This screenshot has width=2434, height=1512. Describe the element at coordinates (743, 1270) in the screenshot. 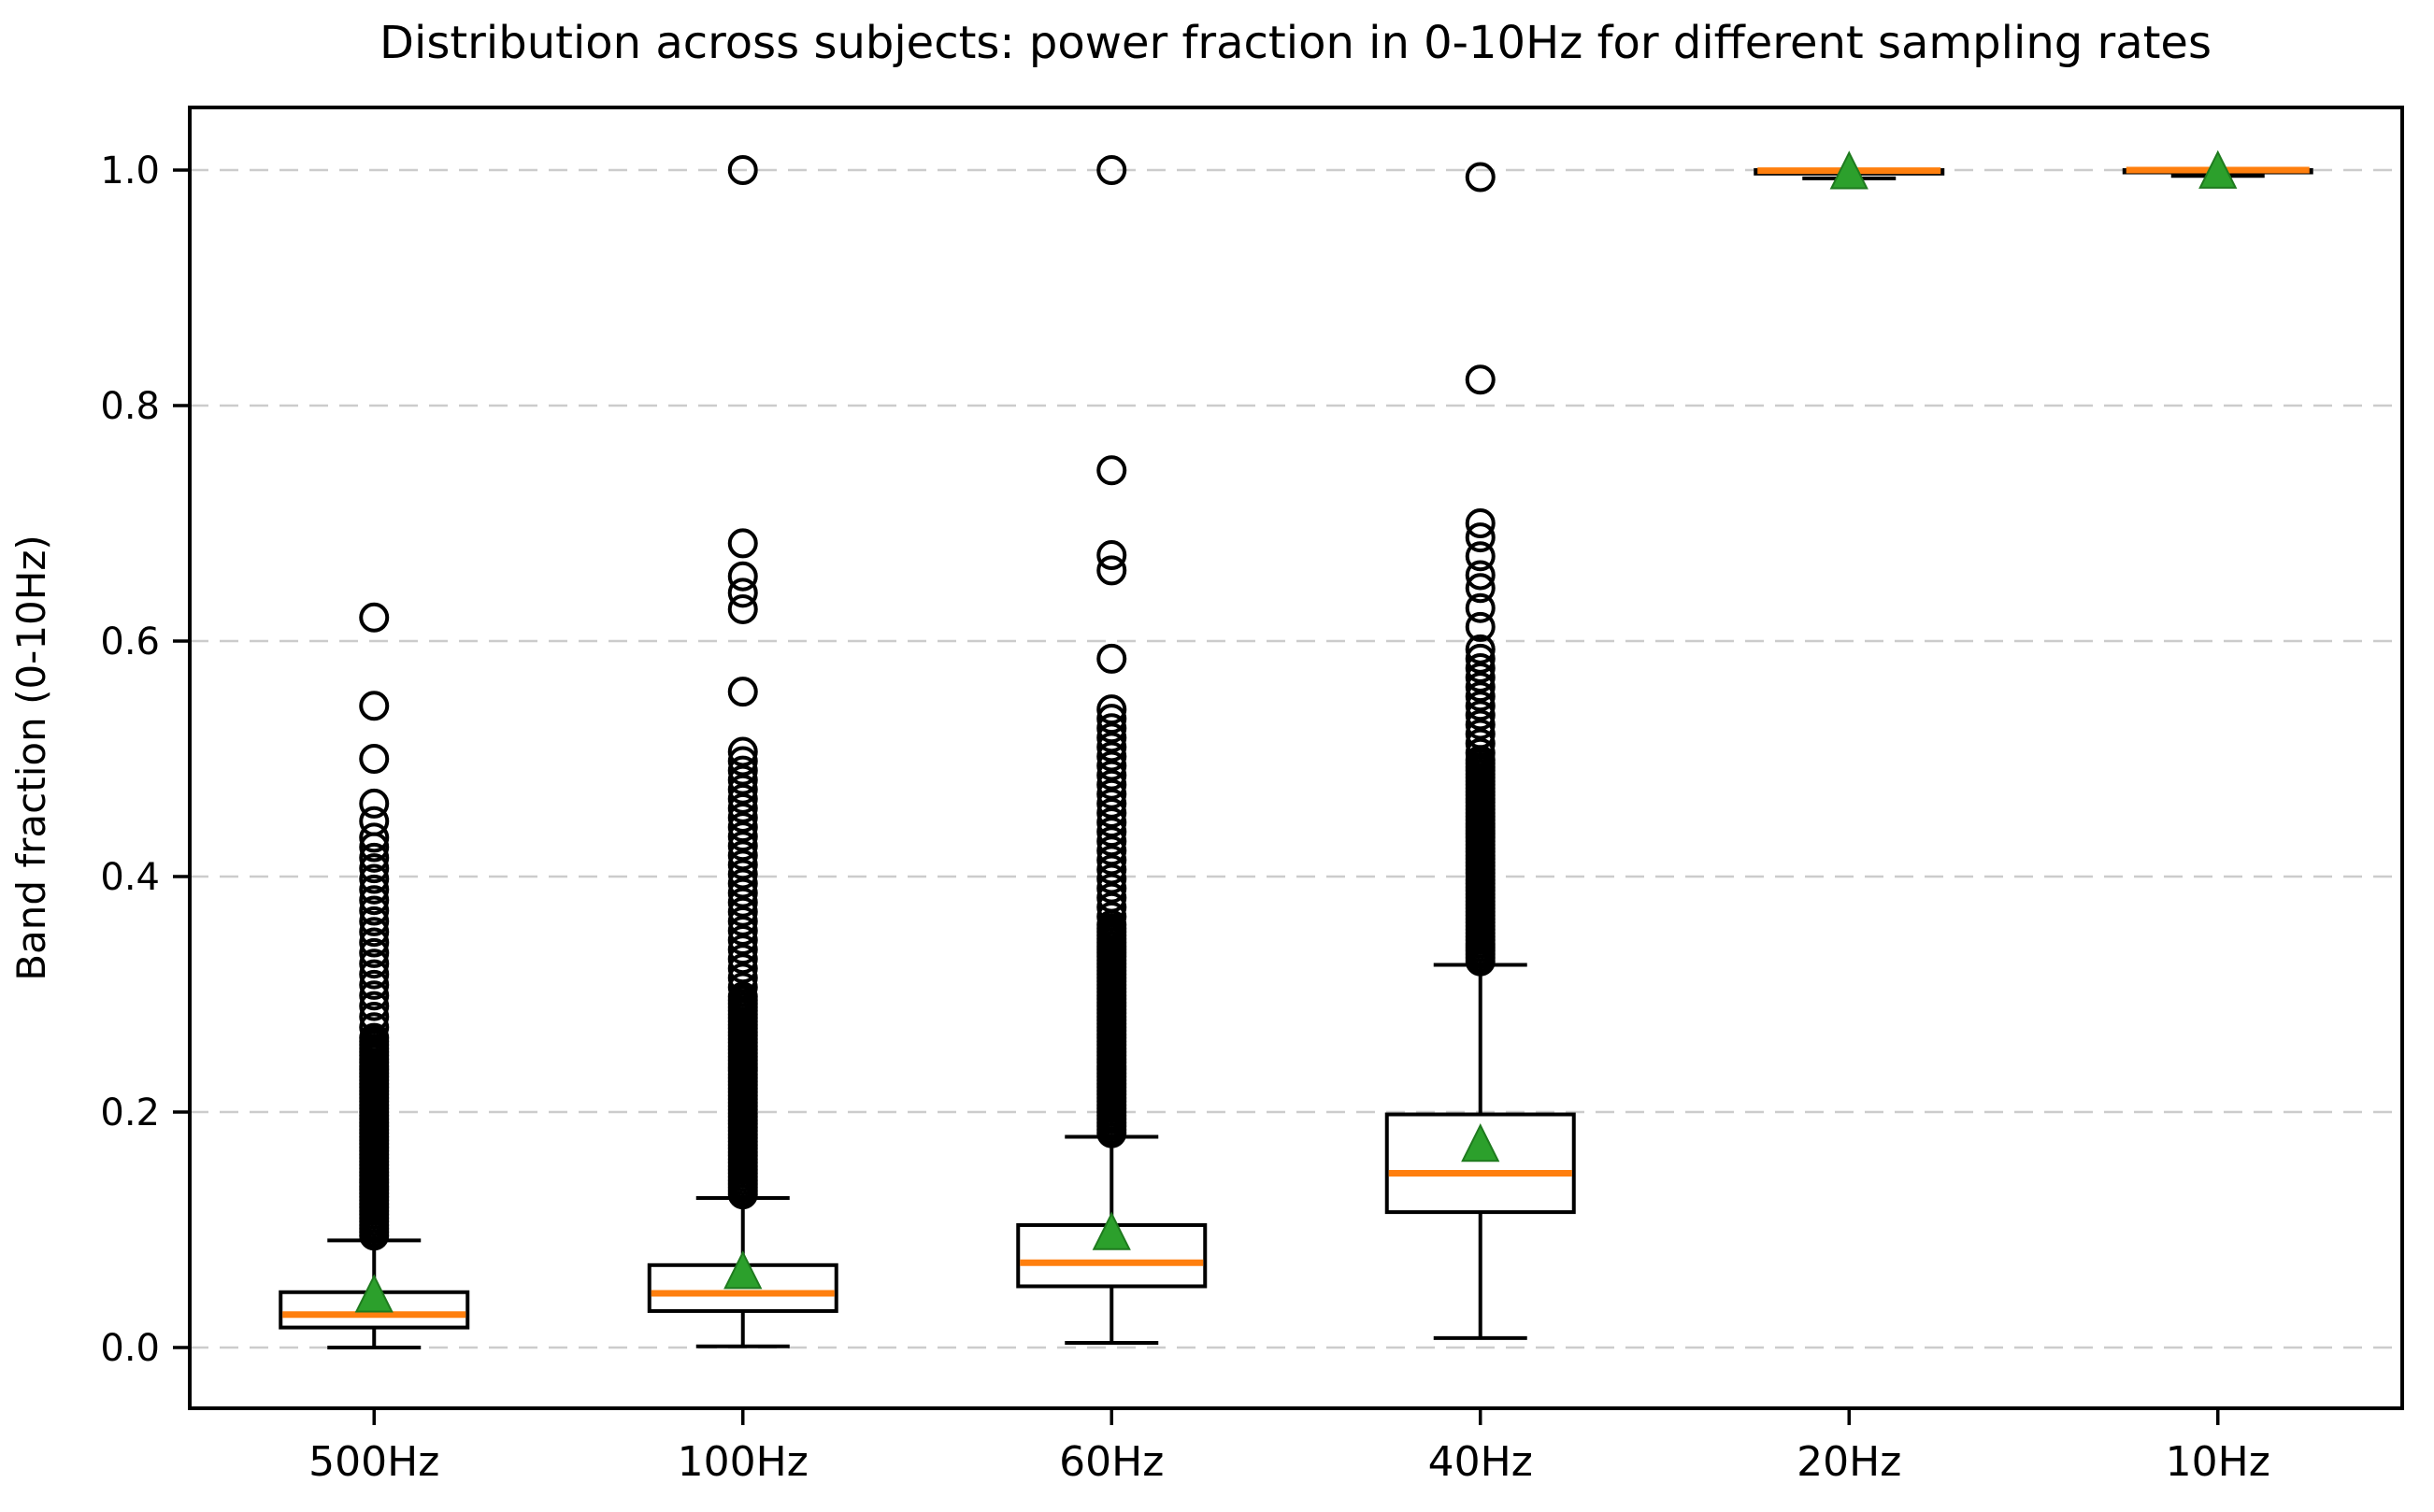

I see `mean-marker-100Hz` at that location.